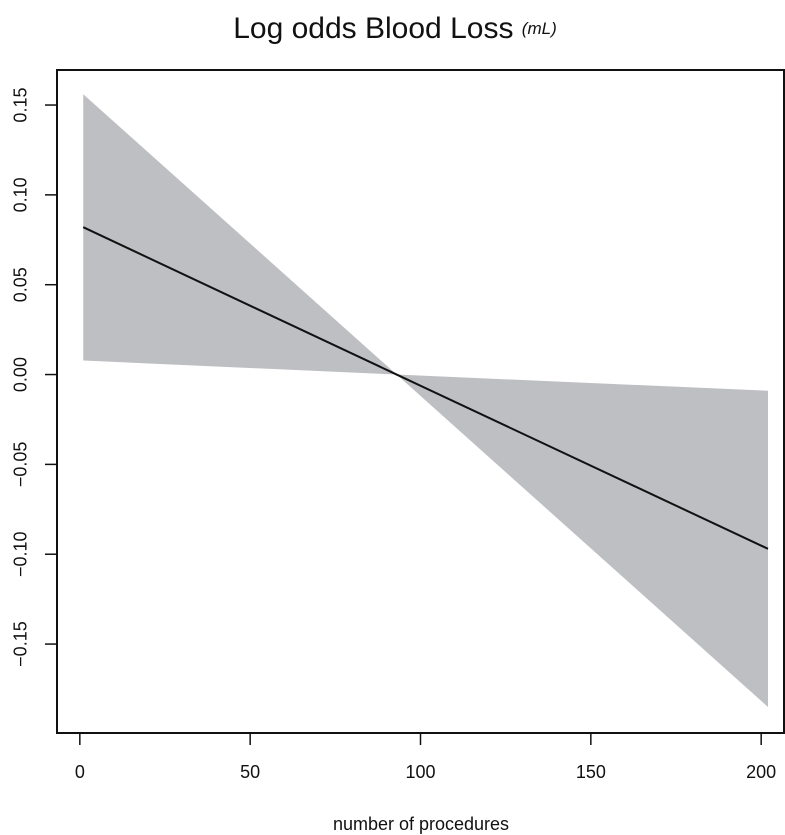 The width and height of the screenshot is (785, 835). What do you see at coordinates (21, 284) in the screenshot?
I see `y-tick-label: 0.05` at bounding box center [21, 284].